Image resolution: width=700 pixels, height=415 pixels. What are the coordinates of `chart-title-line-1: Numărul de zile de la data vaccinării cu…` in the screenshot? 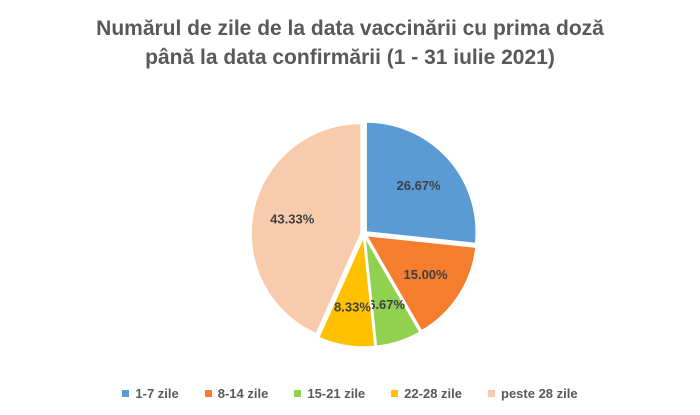 It's located at (350, 28).